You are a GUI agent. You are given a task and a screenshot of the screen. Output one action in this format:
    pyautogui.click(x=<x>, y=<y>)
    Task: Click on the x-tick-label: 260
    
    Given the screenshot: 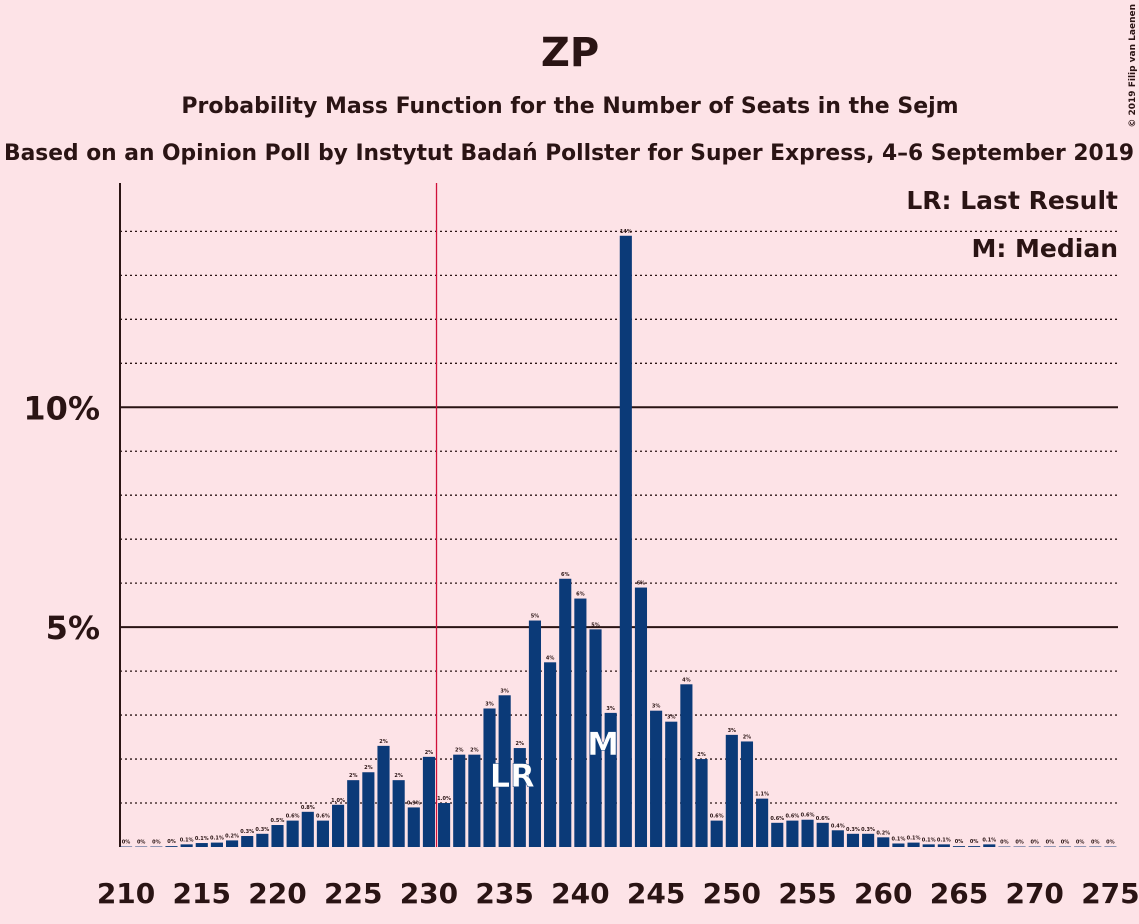 What is the action you would take?
    pyautogui.click(x=883, y=893)
    